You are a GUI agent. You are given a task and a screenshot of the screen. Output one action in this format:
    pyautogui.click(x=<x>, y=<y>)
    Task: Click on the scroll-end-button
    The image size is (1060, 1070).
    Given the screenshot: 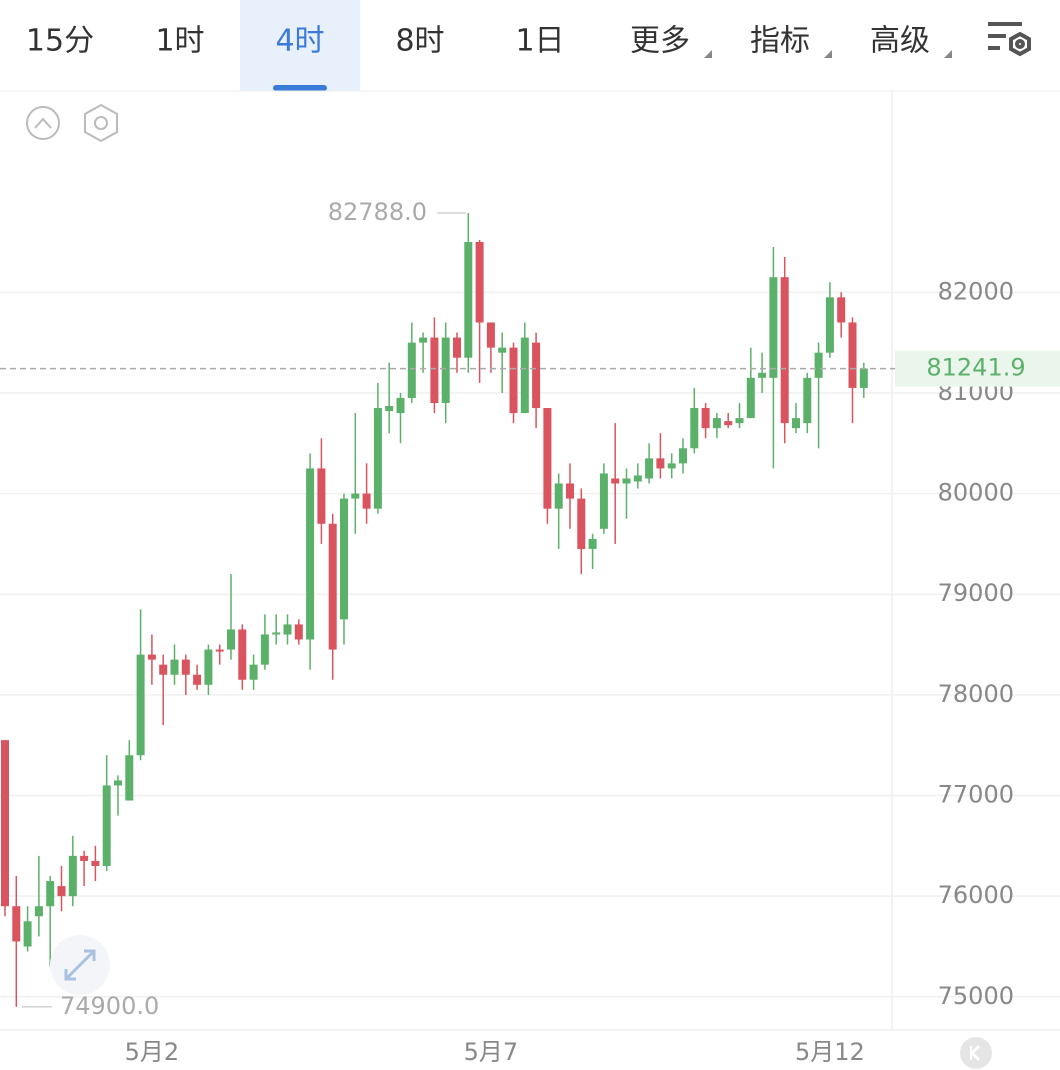 What is the action you would take?
    pyautogui.click(x=976, y=1053)
    